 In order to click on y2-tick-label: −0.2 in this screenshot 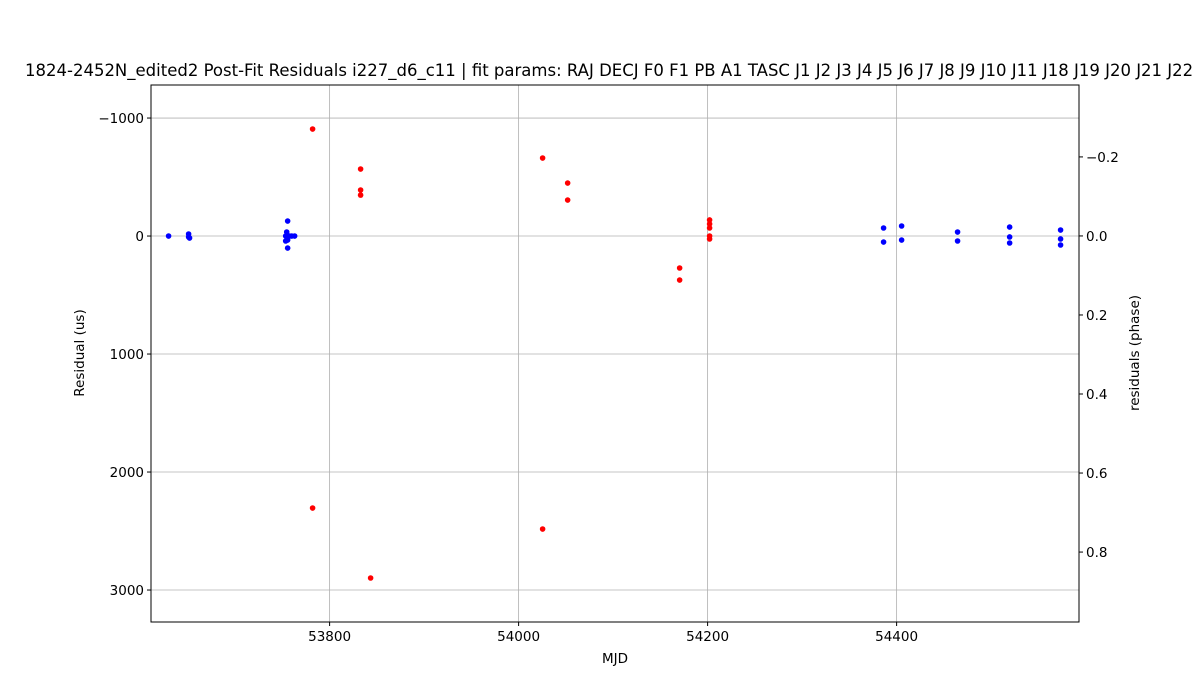, I will do `click(1102, 158)`.